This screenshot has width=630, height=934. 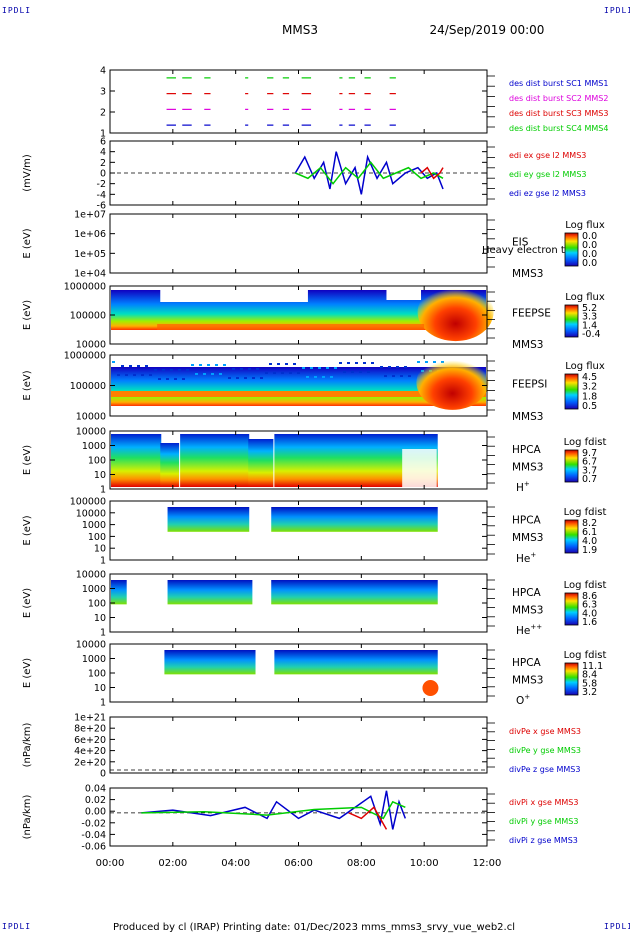 What do you see at coordinates (589, 605) in the screenshot?
I see `colorbar-tick-label: 6.3` at bounding box center [589, 605].